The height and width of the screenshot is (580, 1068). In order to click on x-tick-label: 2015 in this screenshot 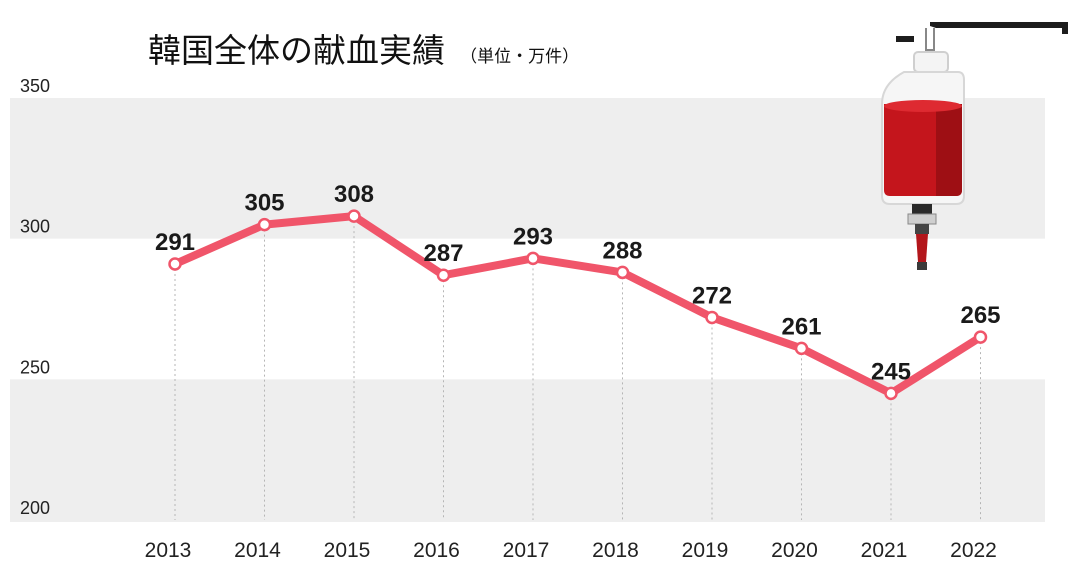, I will do `click(347, 550)`.